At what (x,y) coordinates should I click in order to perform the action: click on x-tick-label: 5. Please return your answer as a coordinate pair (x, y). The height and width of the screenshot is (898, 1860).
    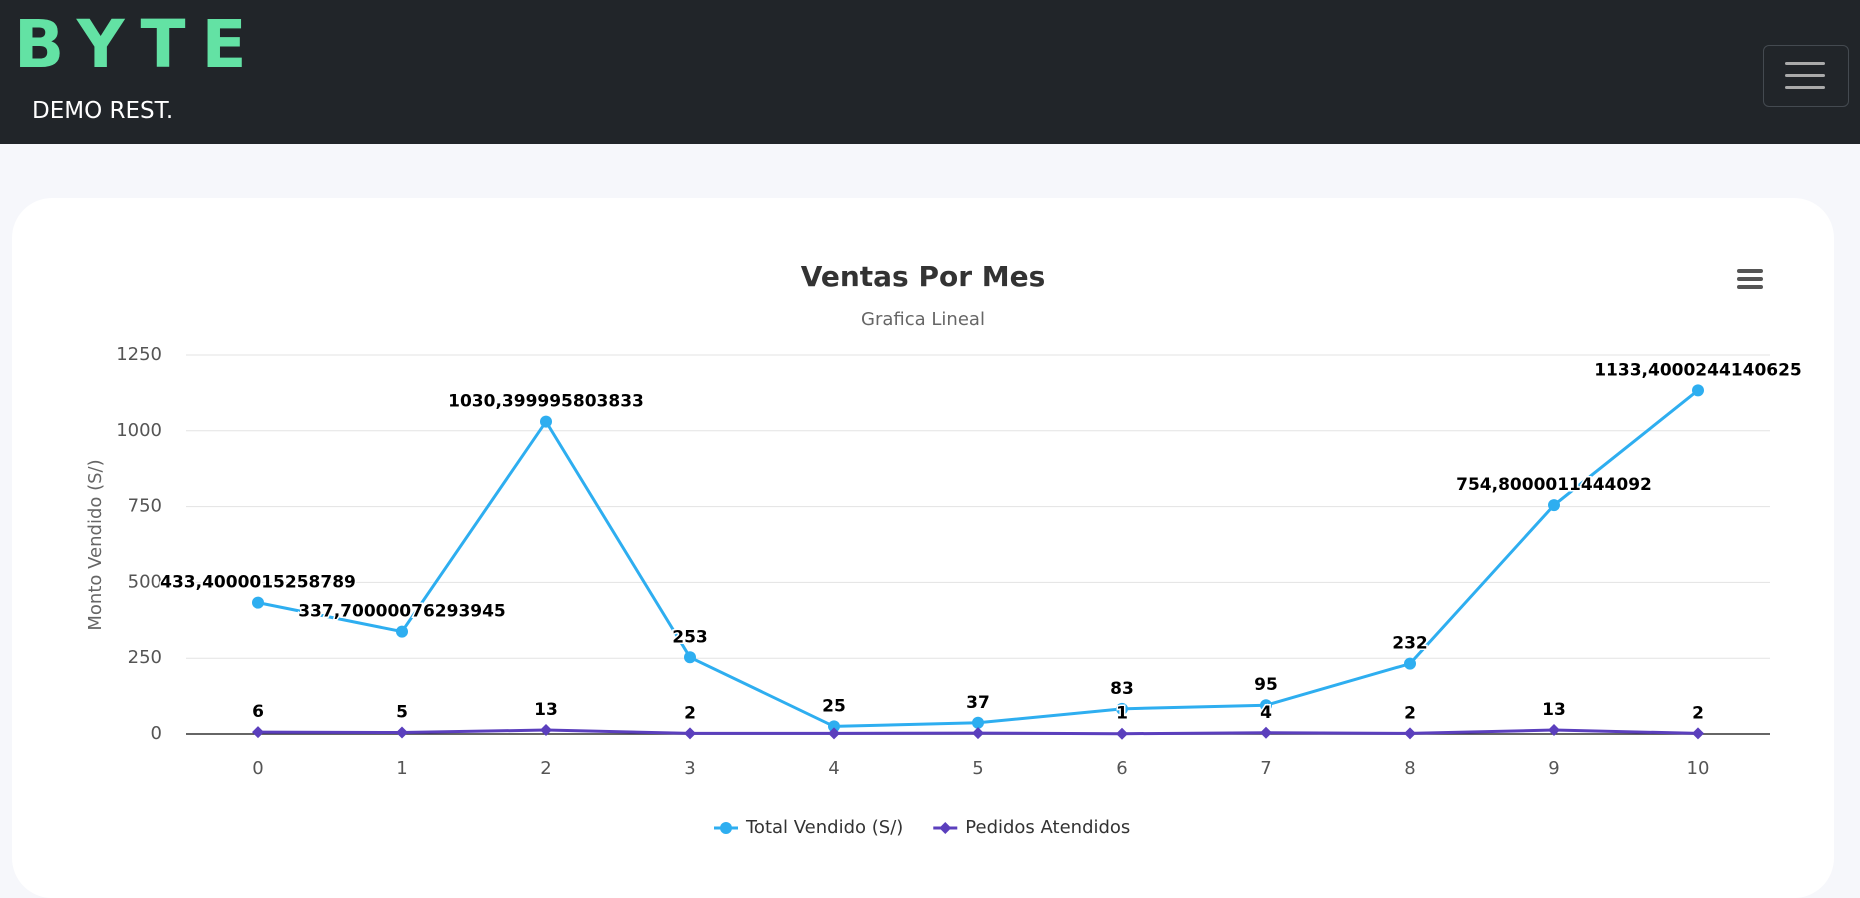
    Looking at the image, I should click on (977, 768).